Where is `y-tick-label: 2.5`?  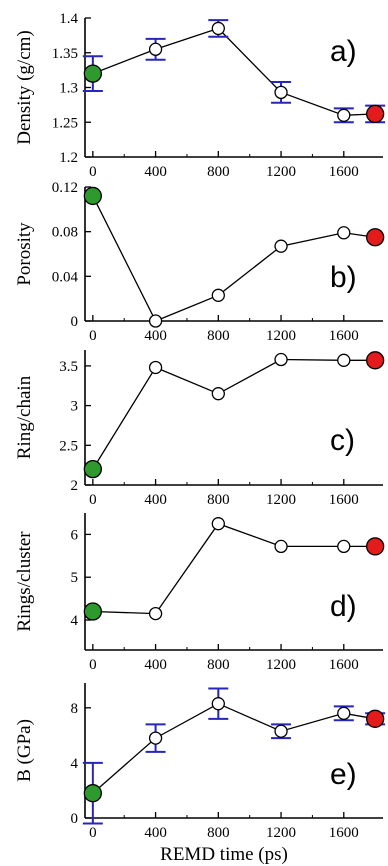
y-tick-label: 2.5 is located at coordinates (68, 446).